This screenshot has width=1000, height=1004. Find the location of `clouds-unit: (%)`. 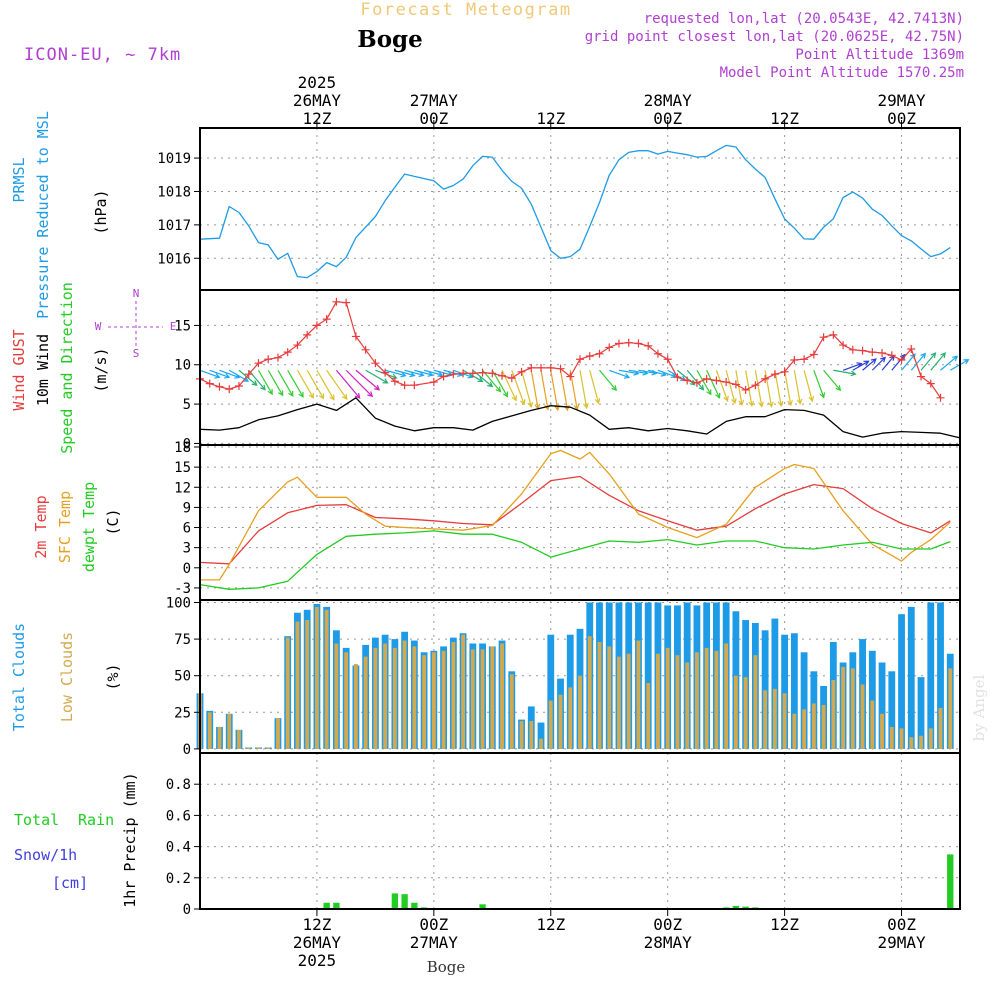

clouds-unit: (%) is located at coordinates (113, 676).